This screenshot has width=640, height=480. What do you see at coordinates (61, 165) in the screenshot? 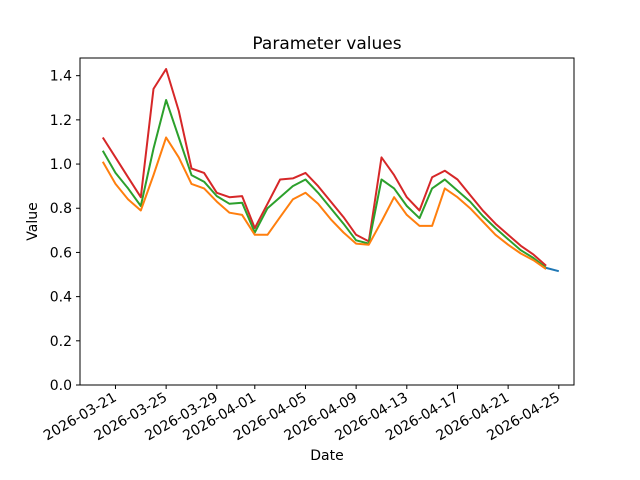
I see `y-tick-label: 1.0` at bounding box center [61, 165].